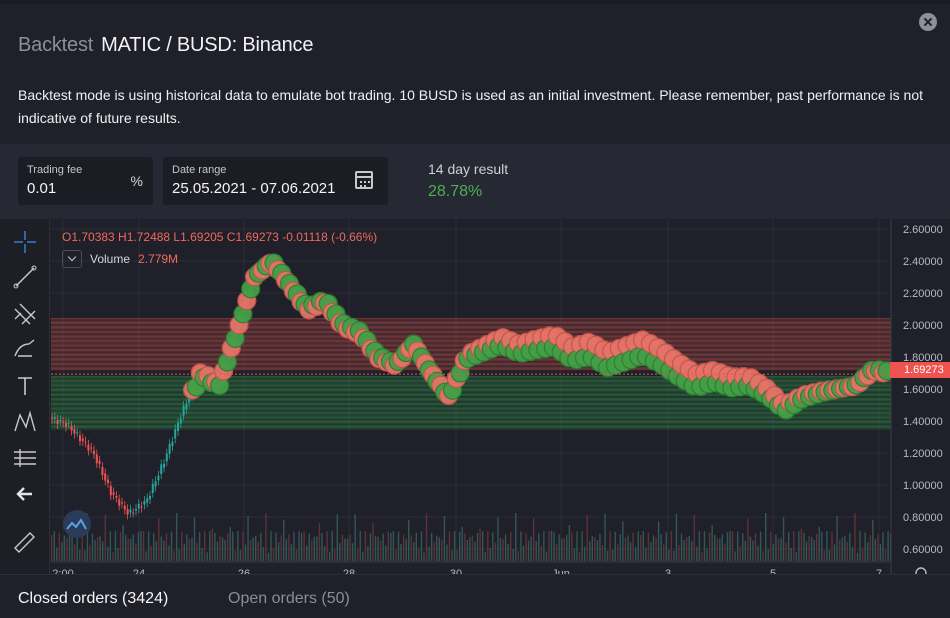 The height and width of the screenshot is (618, 950). Describe the element at coordinates (93, 598) in the screenshot. I see `tab-closed-orders: Closed orders (3424)` at that location.